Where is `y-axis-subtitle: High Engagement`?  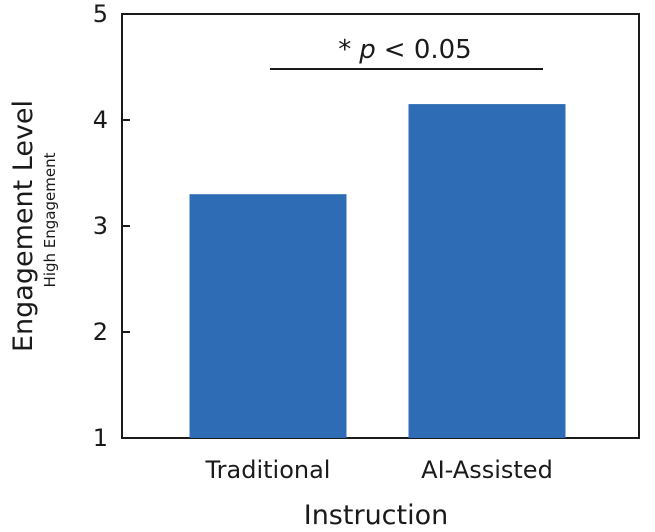 y-axis-subtitle: High Engagement is located at coordinates (50, 219).